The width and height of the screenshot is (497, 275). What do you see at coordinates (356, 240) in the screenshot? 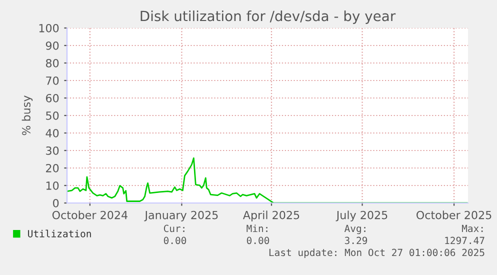
I see `text: 3.29` at bounding box center [356, 240].